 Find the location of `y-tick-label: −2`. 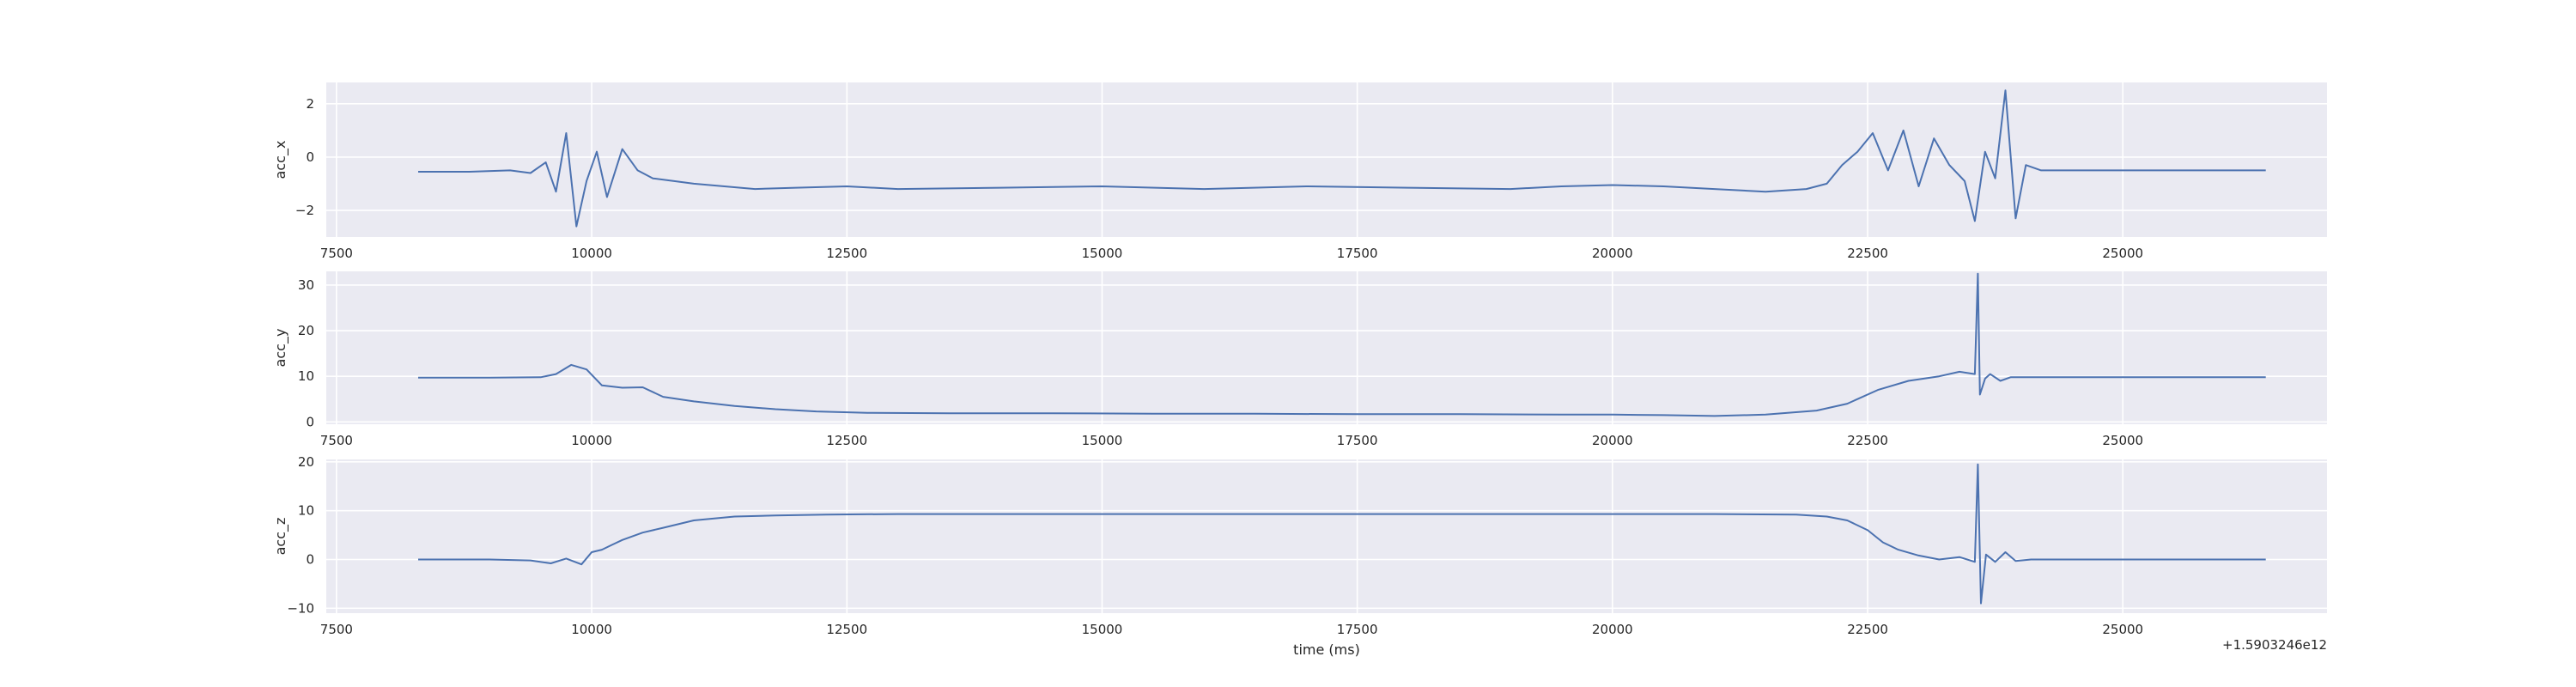

y-tick-label: −2 is located at coordinates (304, 210).